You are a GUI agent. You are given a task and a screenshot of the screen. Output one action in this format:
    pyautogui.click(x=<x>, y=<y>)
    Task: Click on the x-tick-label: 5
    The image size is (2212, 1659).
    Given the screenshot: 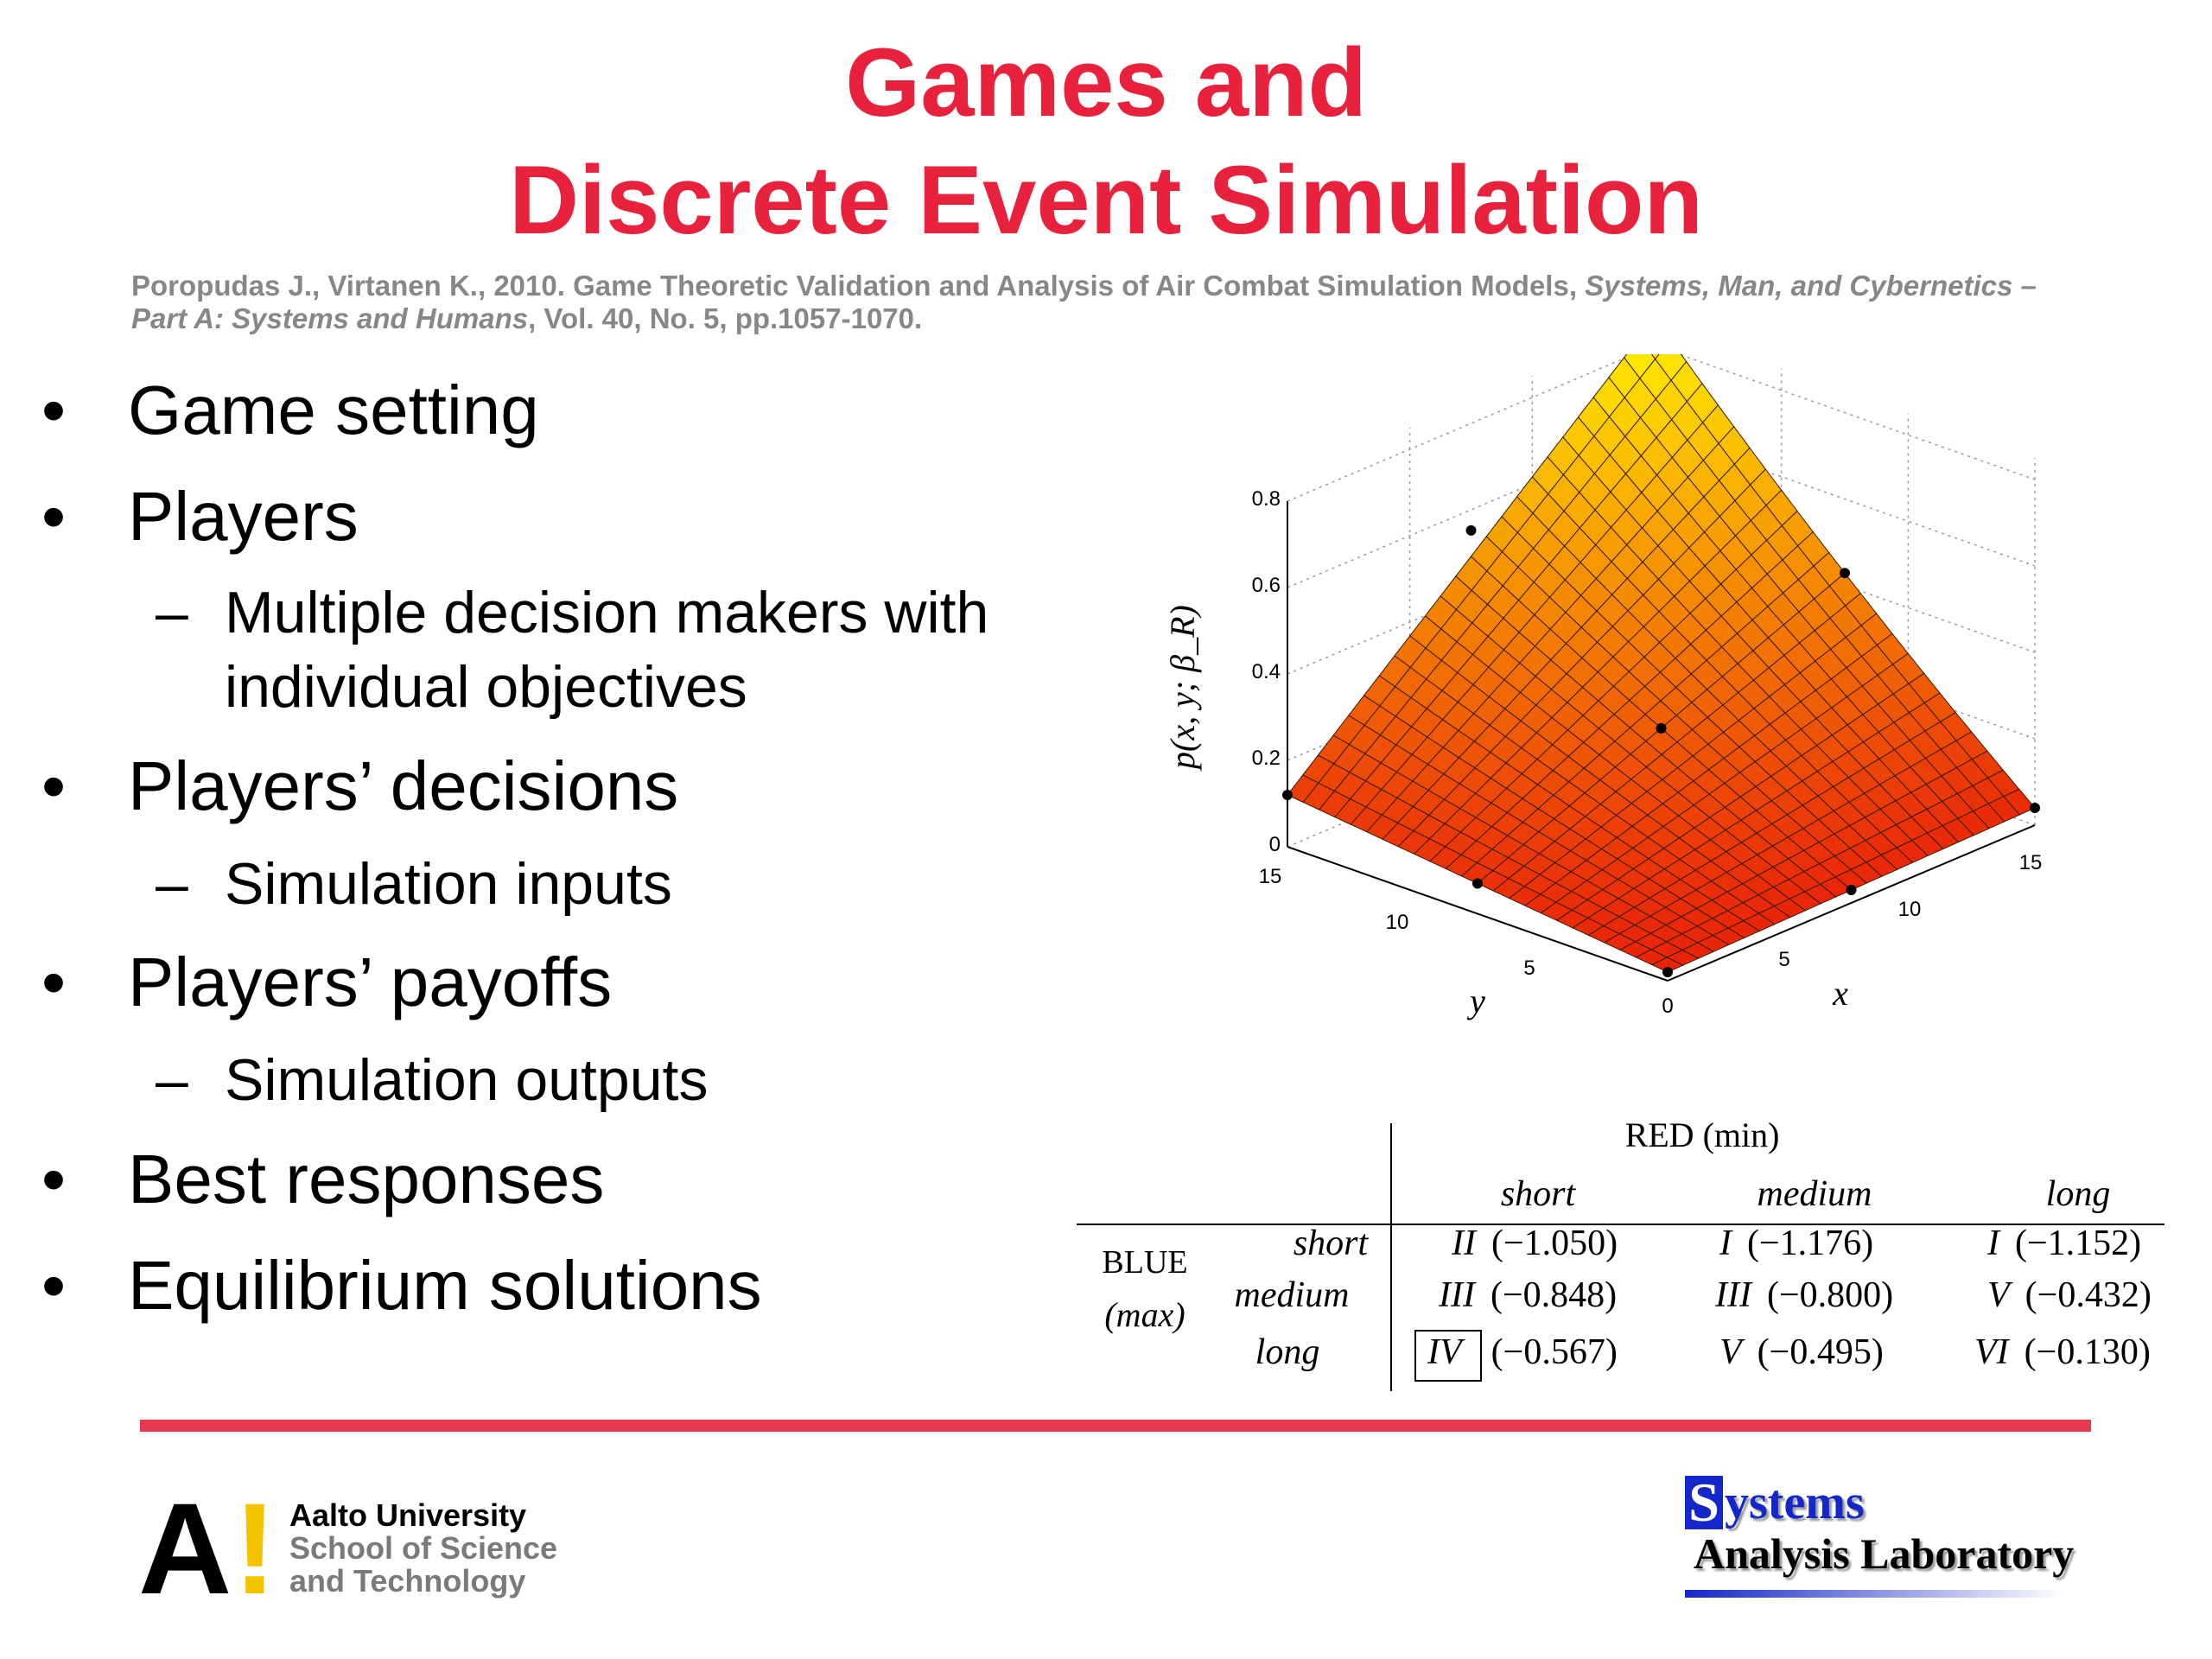 What is the action you would take?
    pyautogui.click(x=1784, y=959)
    